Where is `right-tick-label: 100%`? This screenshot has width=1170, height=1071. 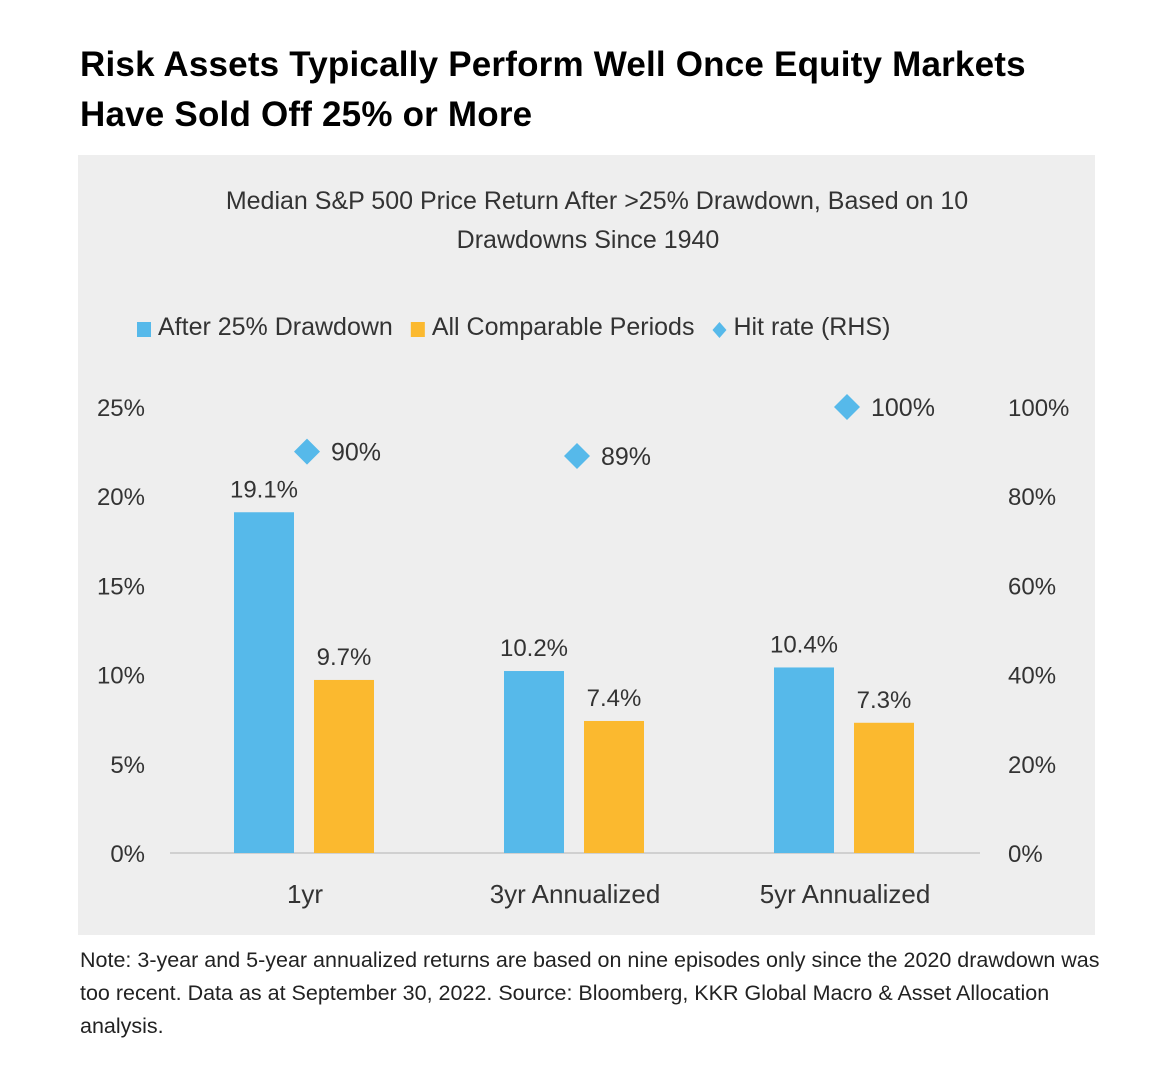 right-tick-label: 100% is located at coordinates (1038, 408).